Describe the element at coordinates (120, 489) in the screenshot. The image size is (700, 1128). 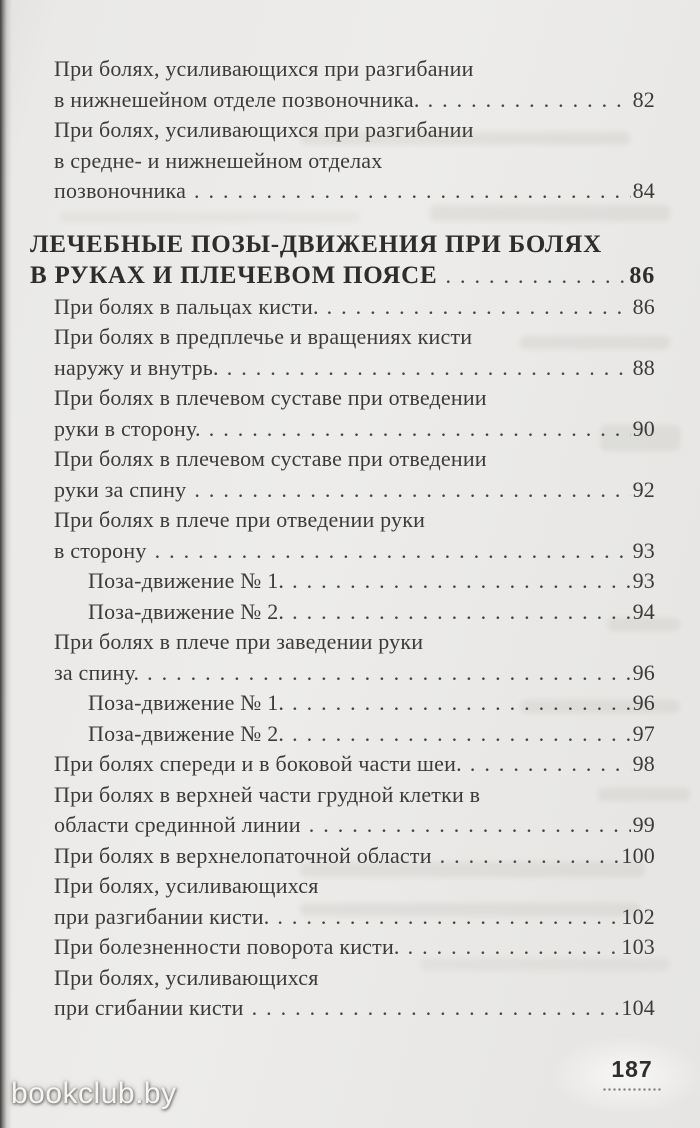
I see `toc-entry-text: руки за спину` at that location.